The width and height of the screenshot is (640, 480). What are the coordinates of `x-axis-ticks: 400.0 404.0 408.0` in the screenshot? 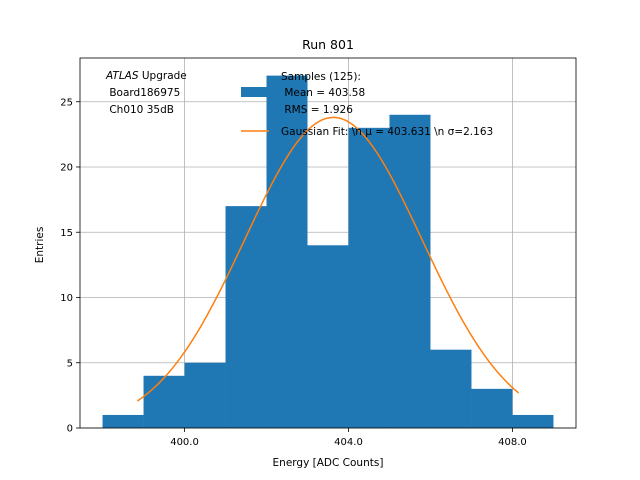 It's located at (348, 438).